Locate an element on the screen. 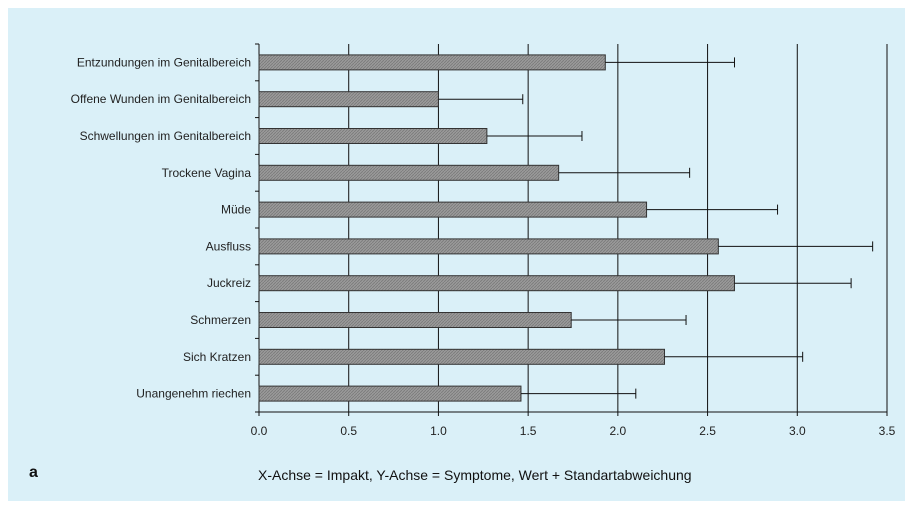  category-label: Trockene Vagina is located at coordinates (207, 173).